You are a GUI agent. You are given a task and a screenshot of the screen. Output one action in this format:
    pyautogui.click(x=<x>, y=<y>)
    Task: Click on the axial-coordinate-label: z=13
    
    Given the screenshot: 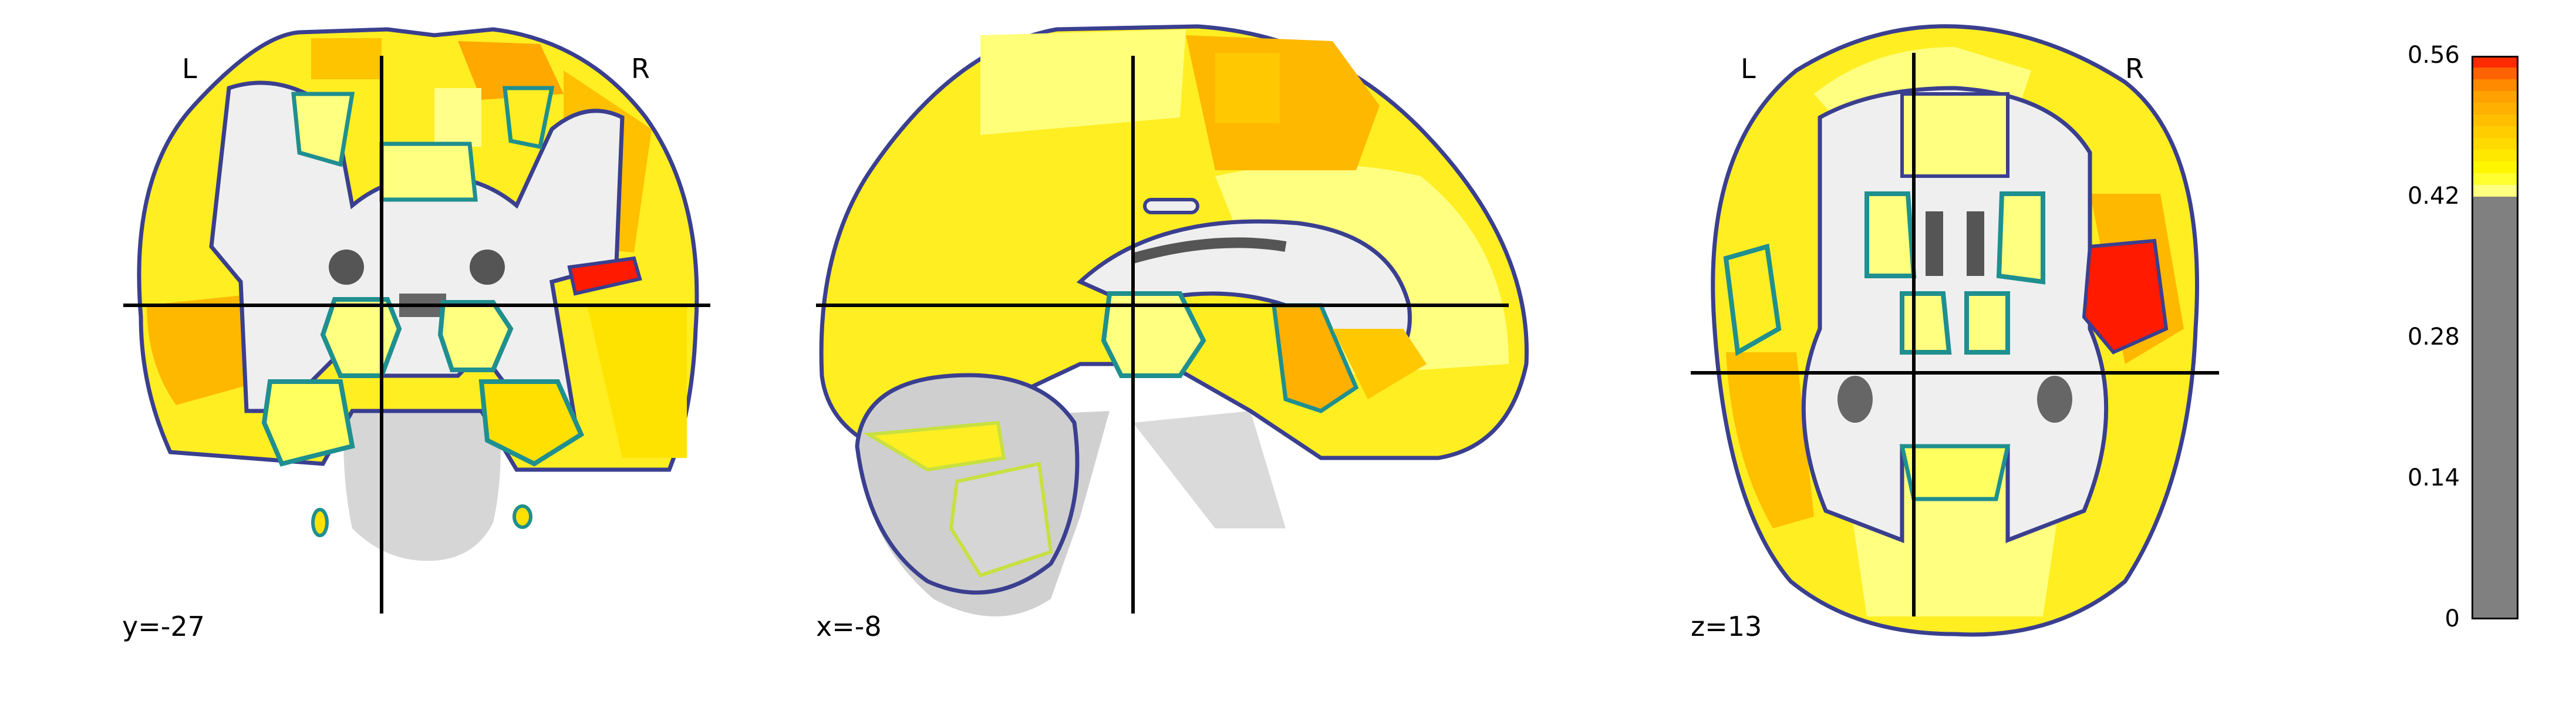 What is the action you would take?
    pyautogui.click(x=1726, y=626)
    